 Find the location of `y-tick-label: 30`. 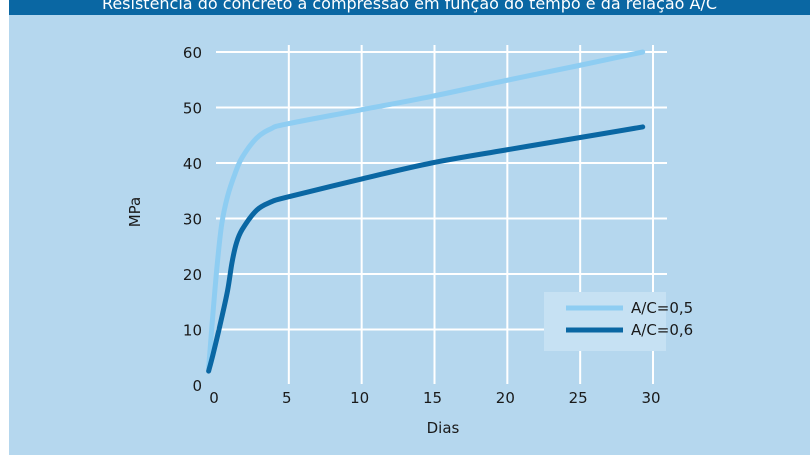

y-tick-label: 30 is located at coordinates (192, 220).